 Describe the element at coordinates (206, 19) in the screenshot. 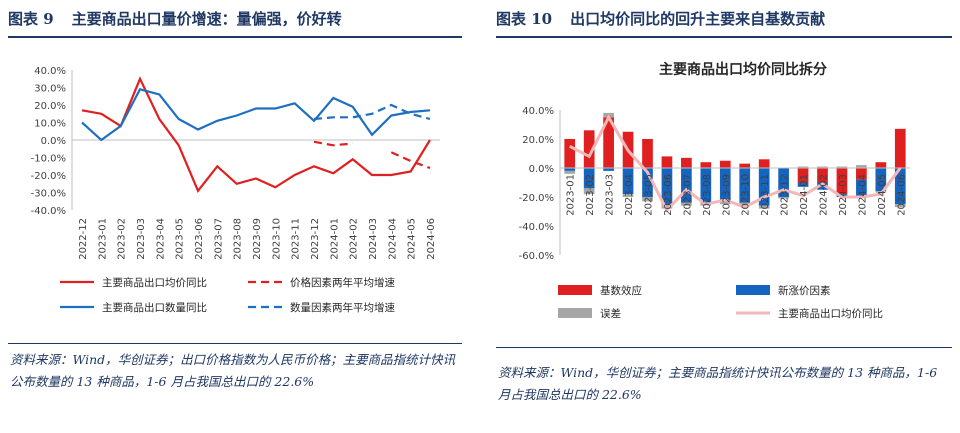

I see `left-figure-caption: 主要商品出口量价增速：量偏强，价好转` at that location.